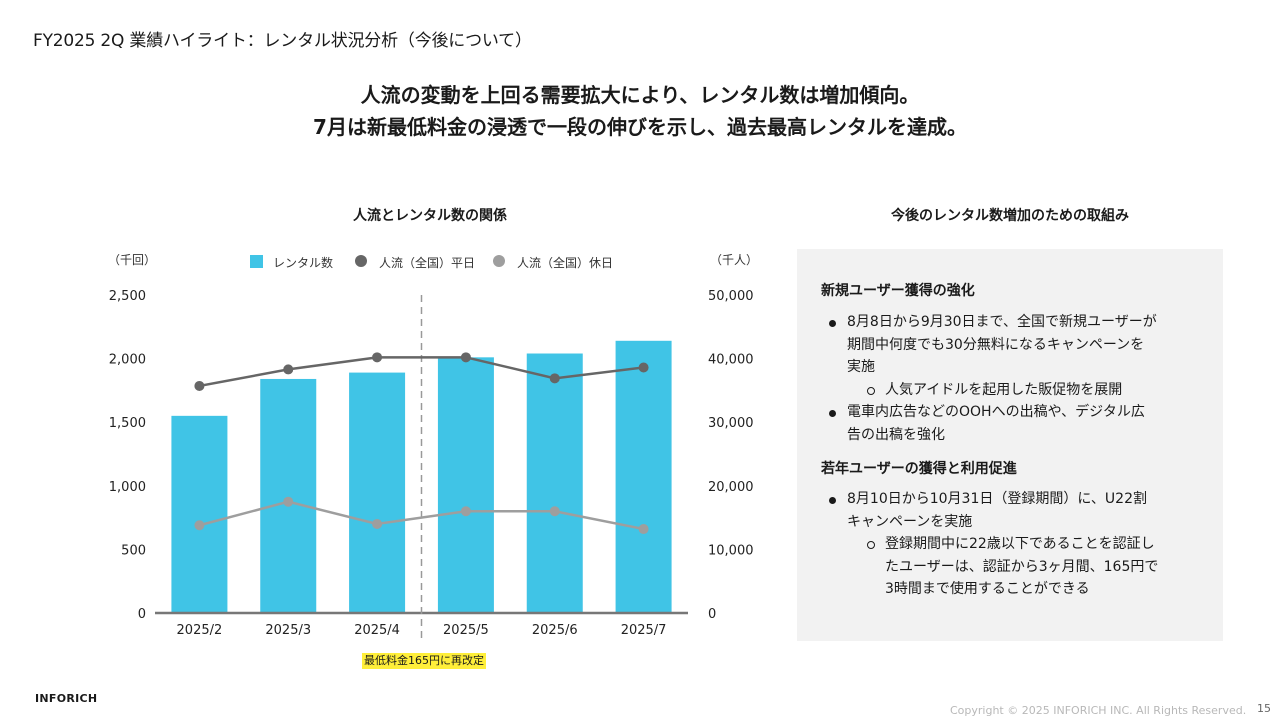 The width and height of the screenshot is (1280, 720). What do you see at coordinates (919, 469) in the screenshot?
I see `section-title-young-users: 若年ユーザーの獲得と利用促進` at bounding box center [919, 469].